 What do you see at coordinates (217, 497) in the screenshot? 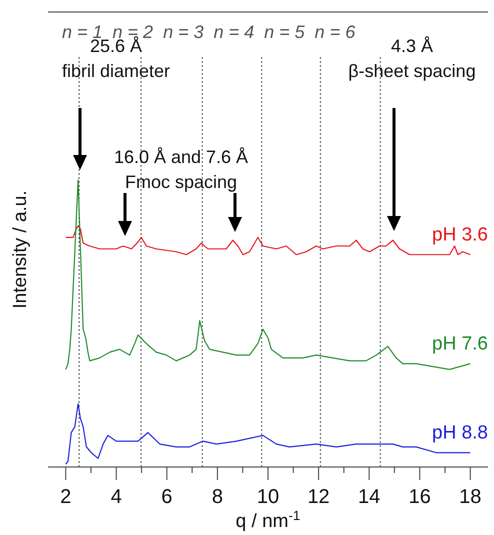
I see `x-tick-label: 8` at bounding box center [217, 497].